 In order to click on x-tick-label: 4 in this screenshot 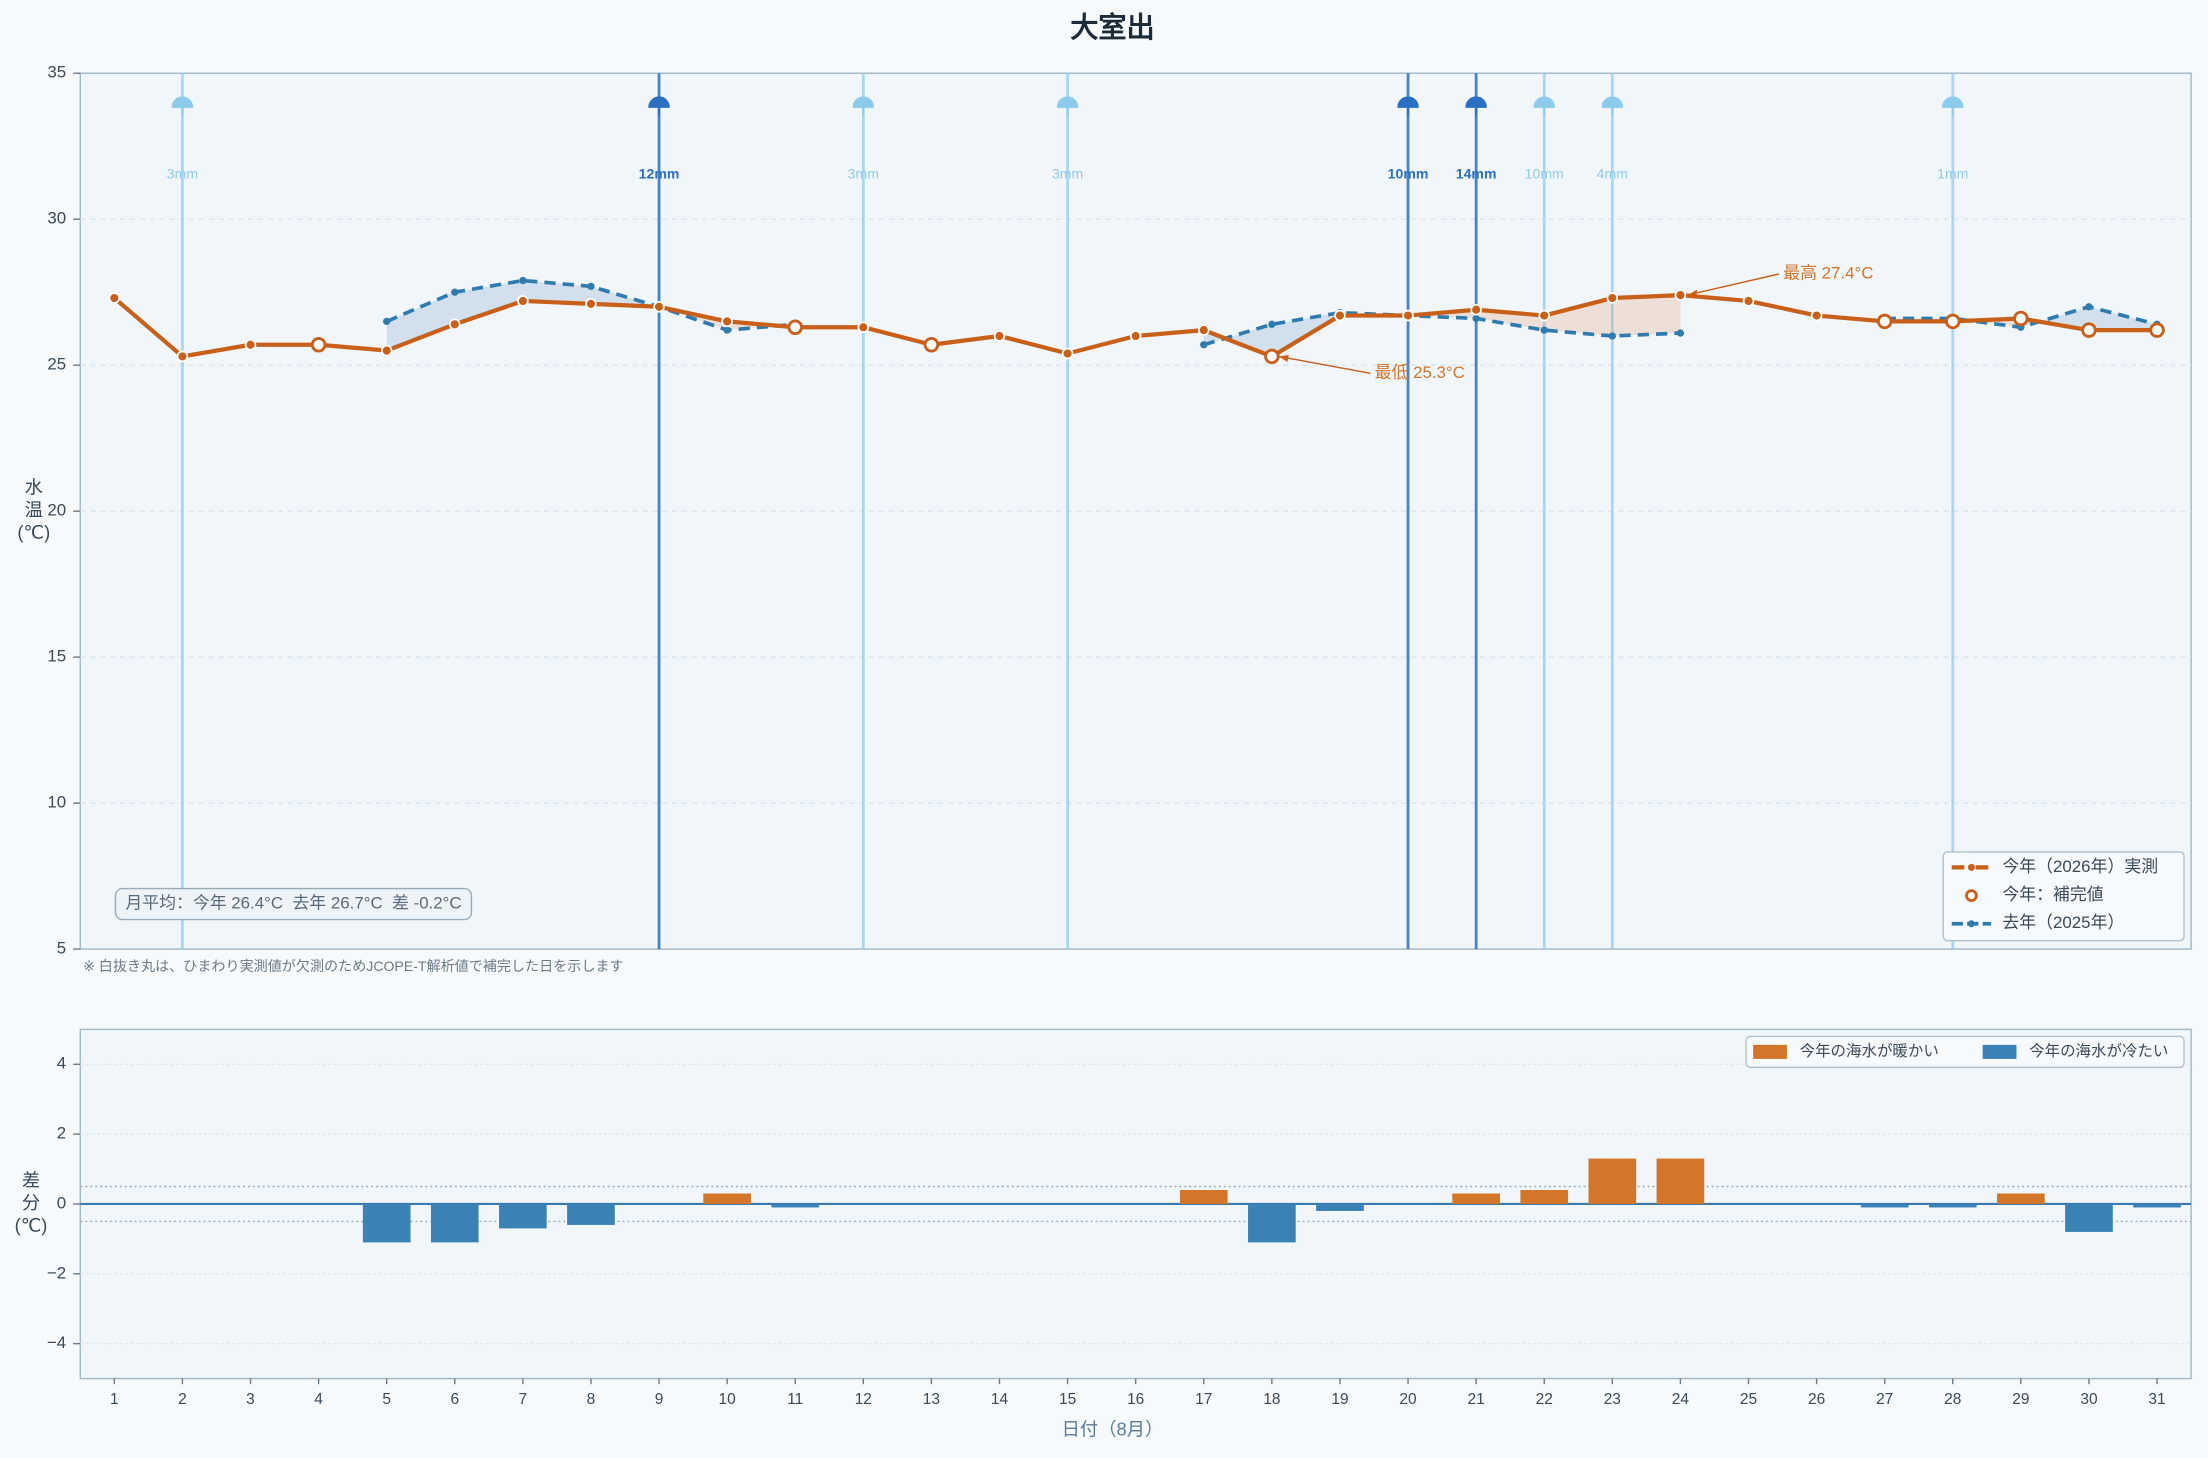, I will do `click(318, 1399)`.